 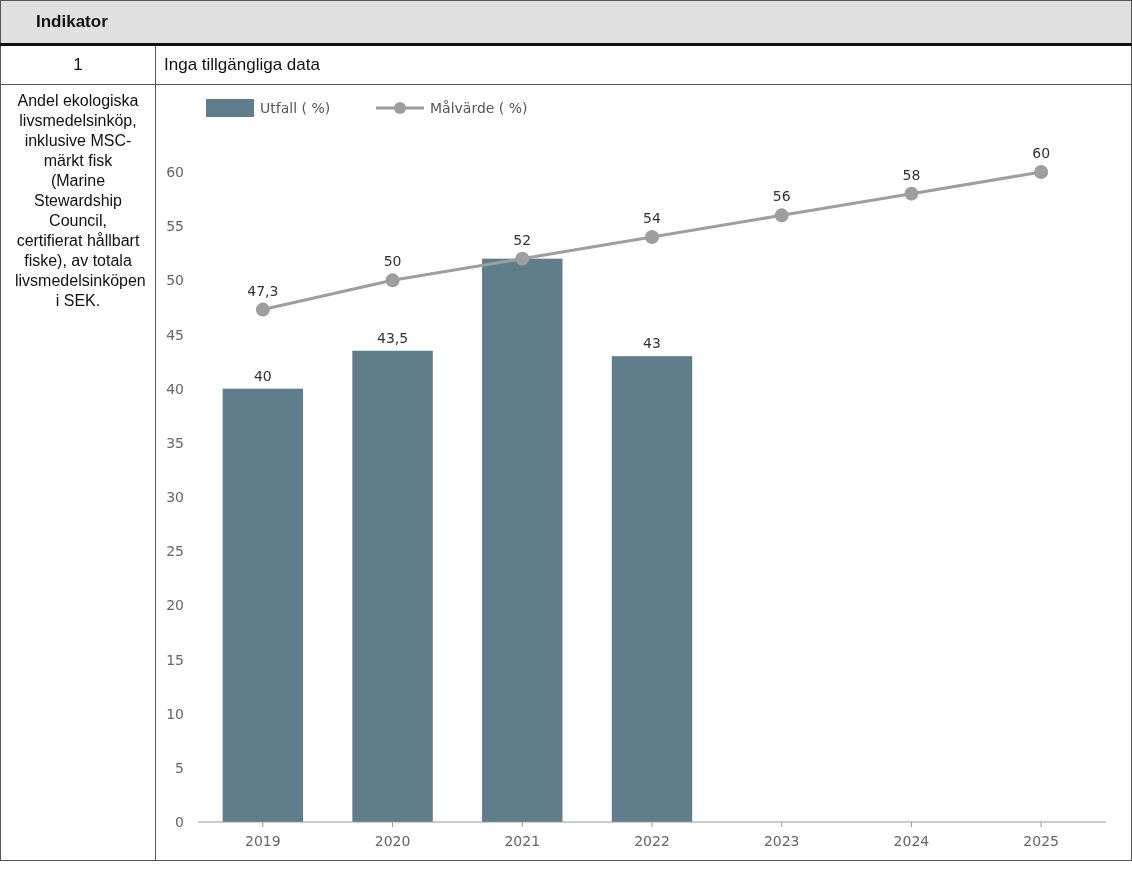 I want to click on data-label: 47,3, so click(x=263, y=290).